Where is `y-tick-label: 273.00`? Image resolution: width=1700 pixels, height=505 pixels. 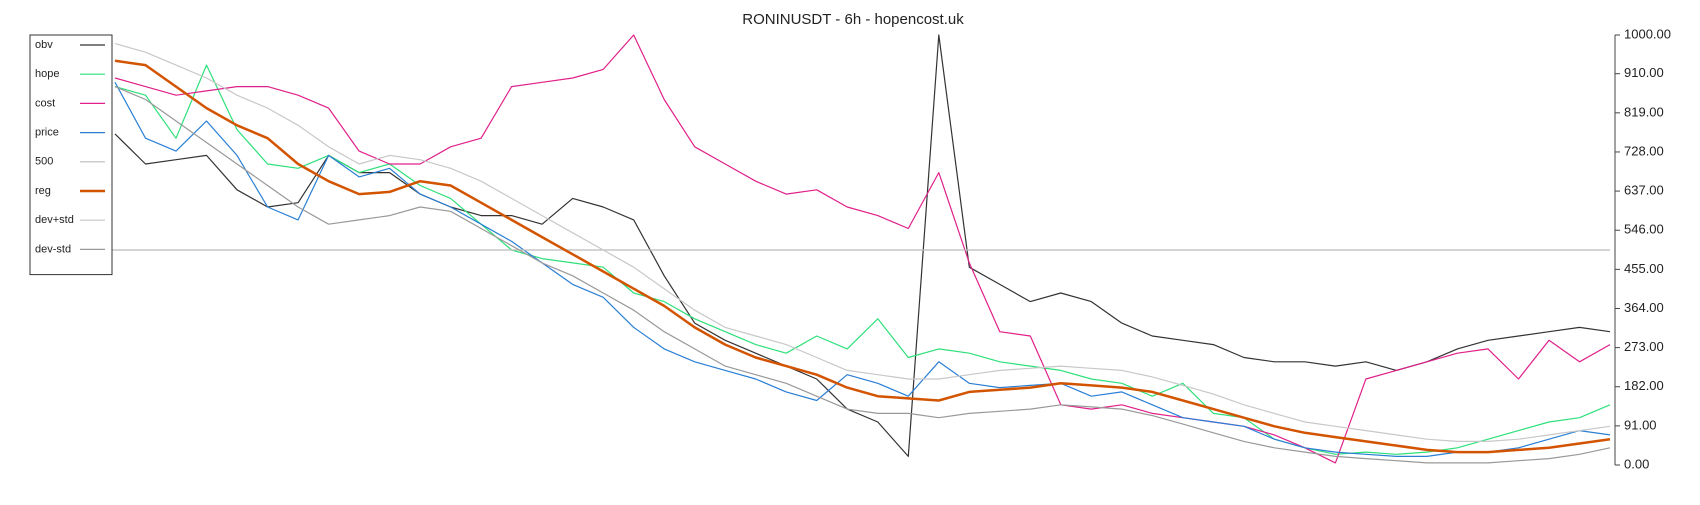 y-tick-label: 273.00 is located at coordinates (1644, 346).